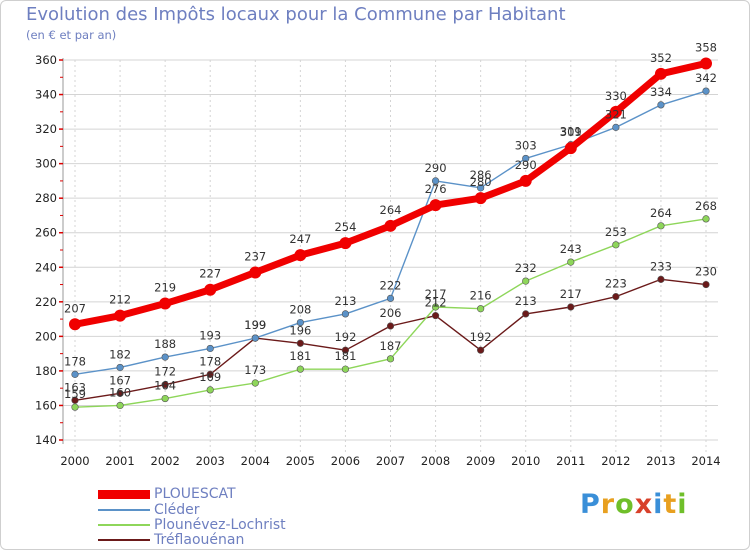 Image resolution: width=750 pixels, height=550 pixels. I want to click on data-label: 193, so click(210, 335).